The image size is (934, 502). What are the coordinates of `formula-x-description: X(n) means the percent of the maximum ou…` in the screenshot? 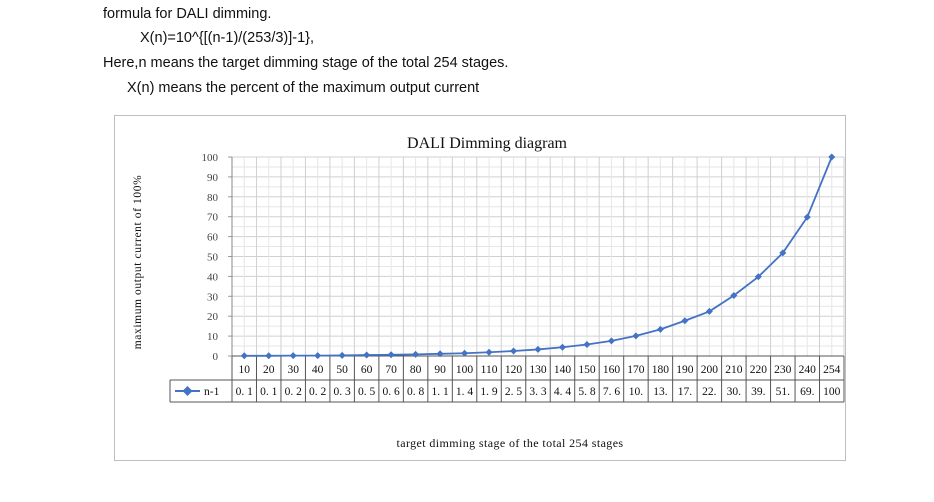 It's located at (303, 88).